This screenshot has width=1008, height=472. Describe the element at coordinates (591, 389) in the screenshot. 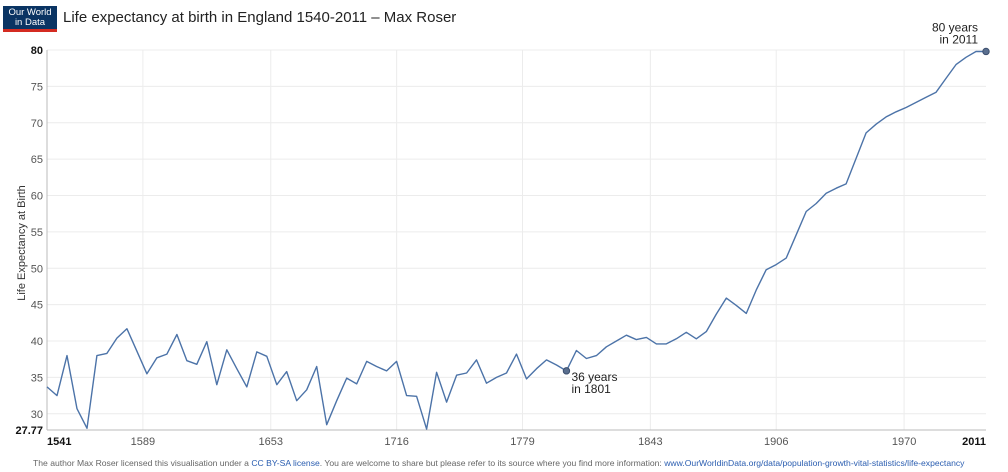

I see `highlight-label-line2: in 1801` at that location.